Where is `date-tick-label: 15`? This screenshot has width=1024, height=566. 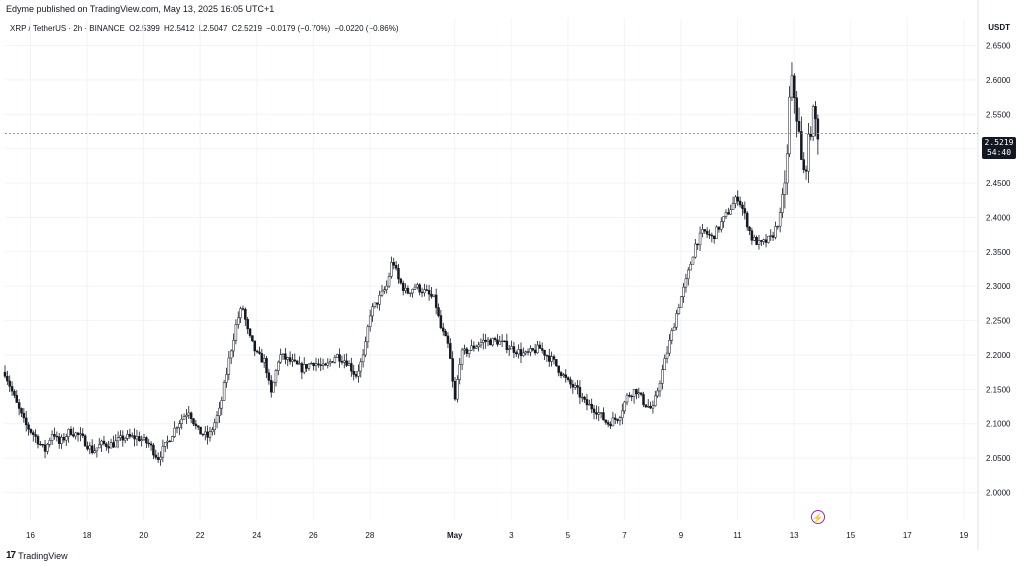 date-tick-label: 15 is located at coordinates (850, 535).